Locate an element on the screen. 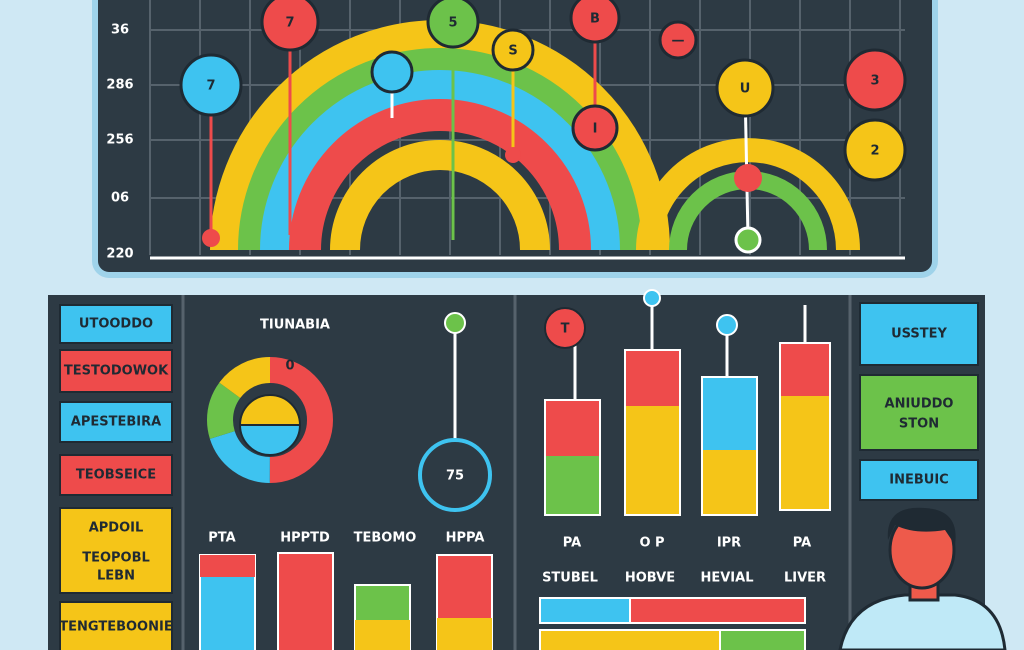 This screenshot has width=1024, height=650. y-label: 286 is located at coordinates (119, 85).